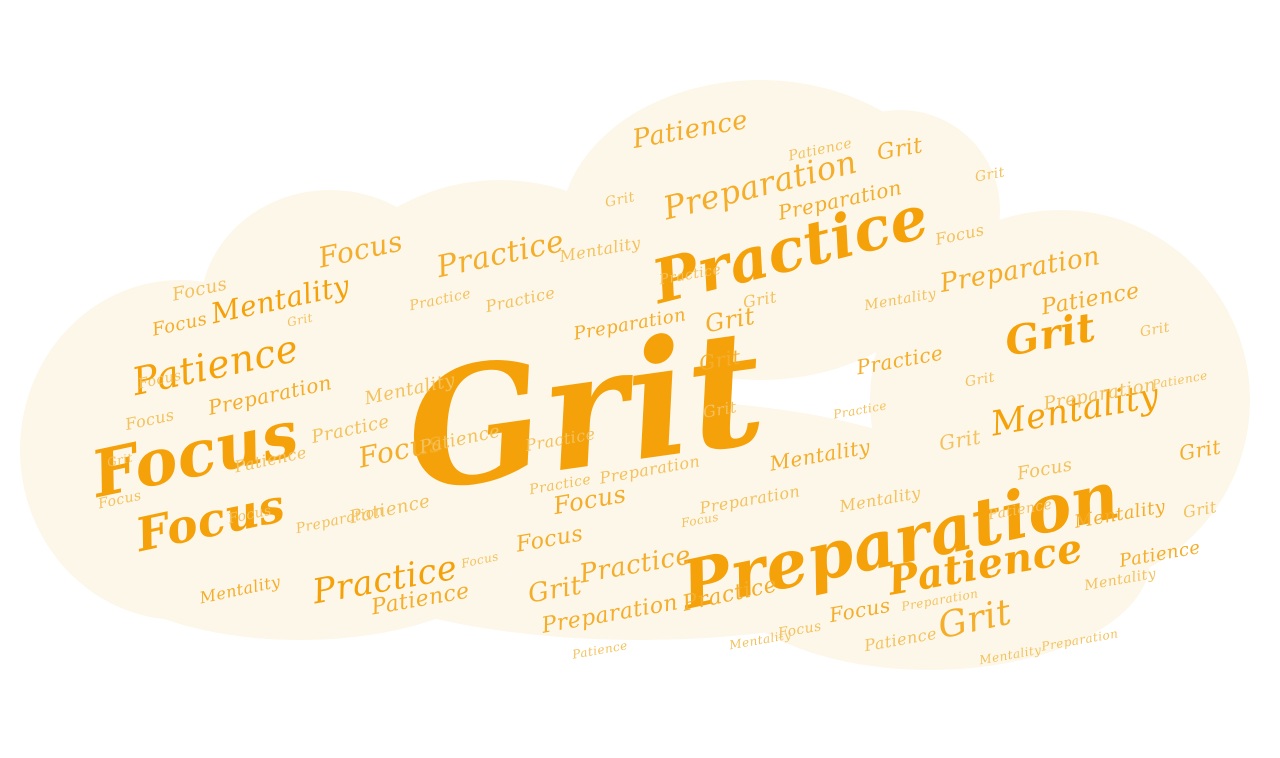 Image resolution: width=1280 pixels, height=758 pixels. What do you see at coordinates (930, 560) in the screenshot?
I see `cloud-lobe-bottom-right` at bounding box center [930, 560].